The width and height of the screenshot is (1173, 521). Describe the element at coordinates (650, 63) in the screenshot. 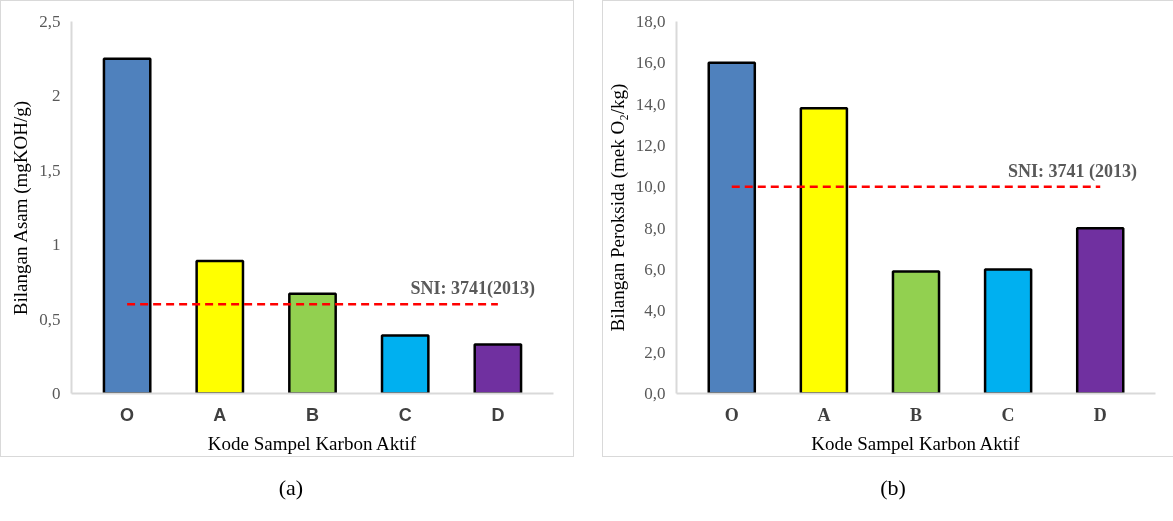

I see `y-tick-label: 16,0` at that location.